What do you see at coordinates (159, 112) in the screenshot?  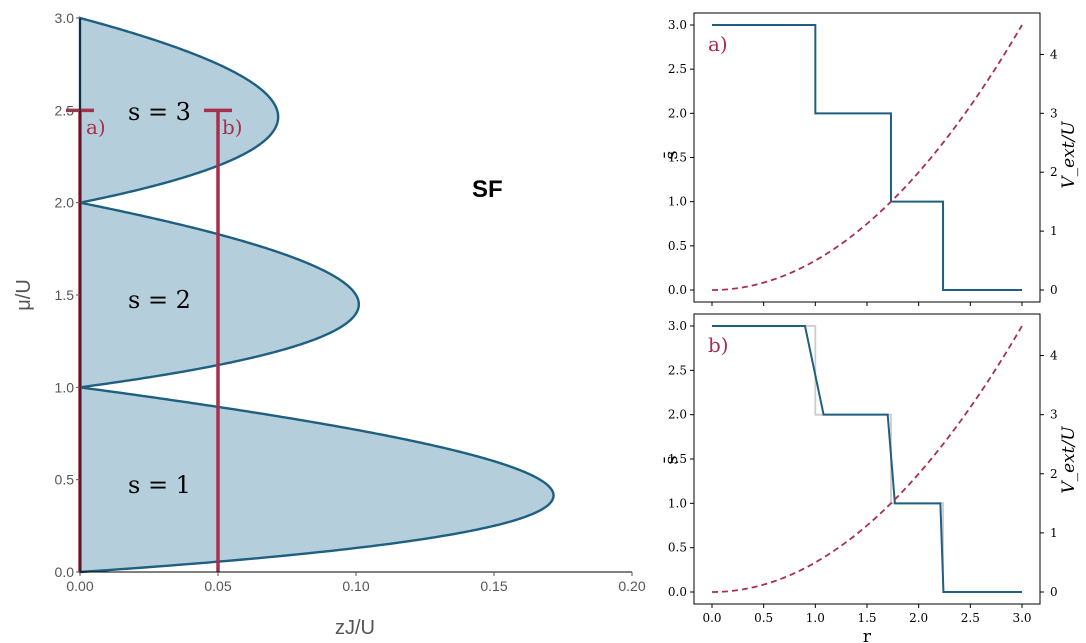 I see `lobe-label-s3: s = 3` at bounding box center [159, 112].